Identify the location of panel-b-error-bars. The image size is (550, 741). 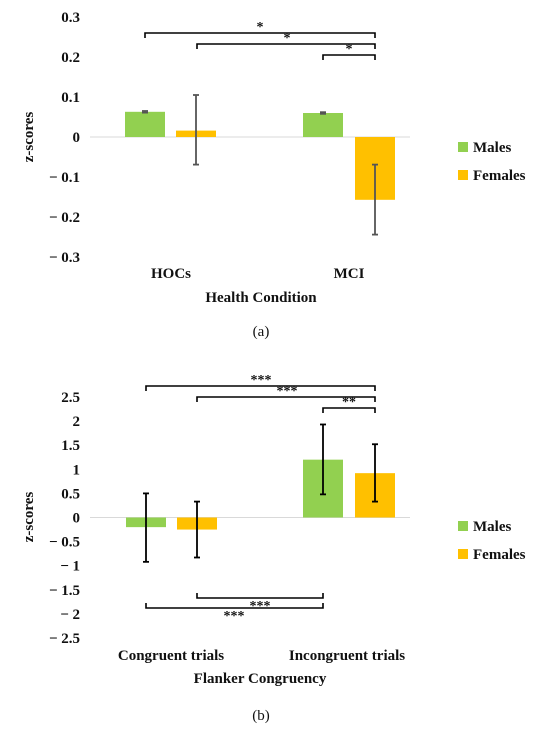
(260, 493).